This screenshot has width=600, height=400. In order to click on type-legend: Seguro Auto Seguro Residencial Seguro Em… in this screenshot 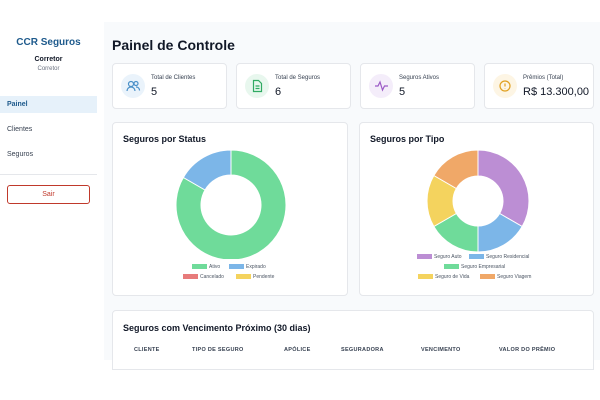, I will do `click(477, 270)`.